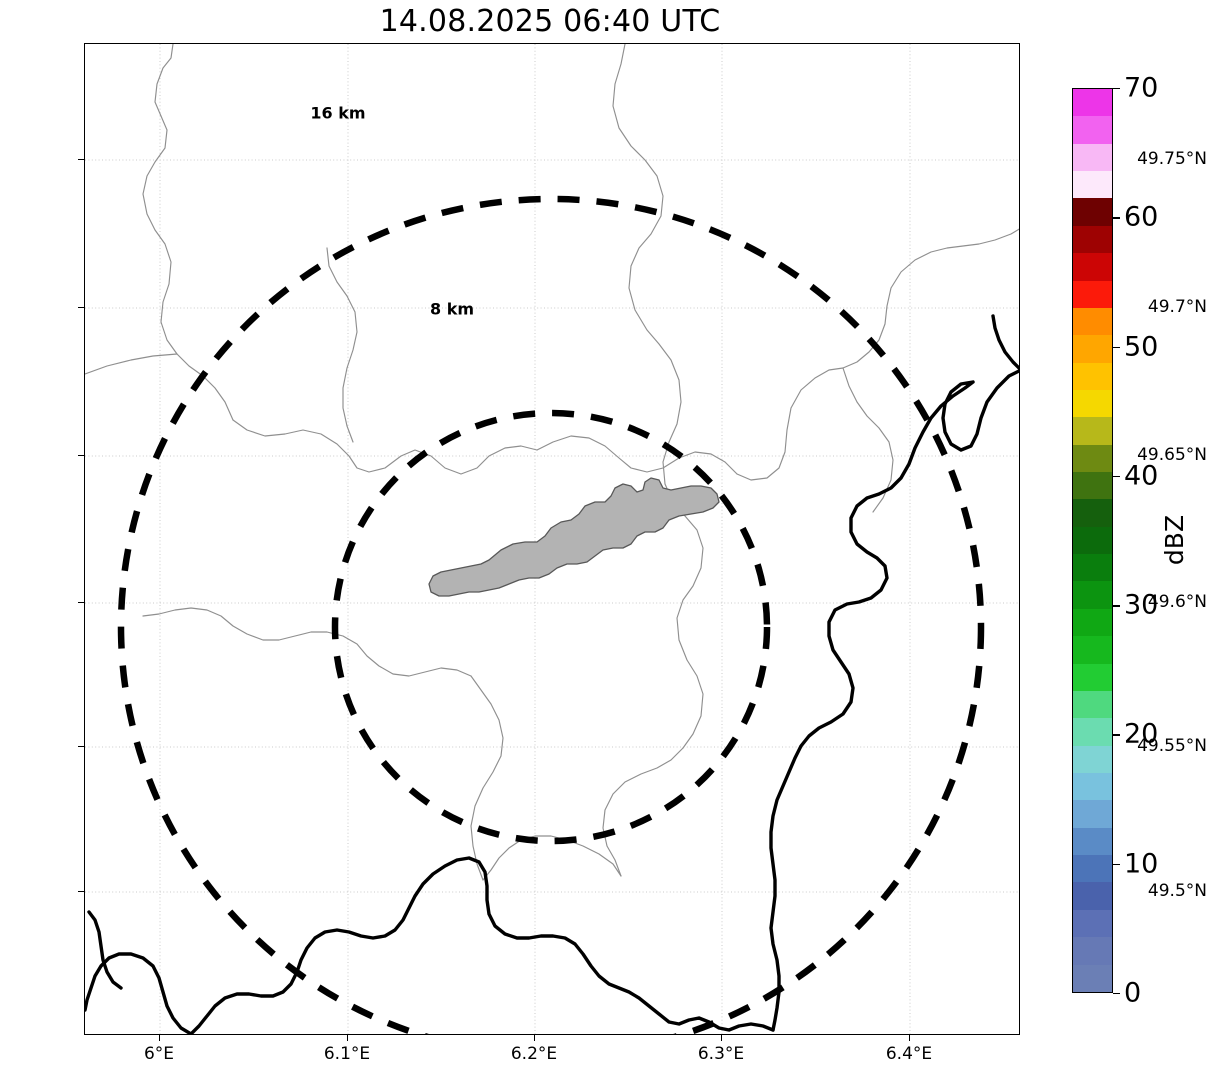  Describe the element at coordinates (550, 21) in the screenshot. I see `page-title: 14.08.2025 06:40 UTC` at that location.